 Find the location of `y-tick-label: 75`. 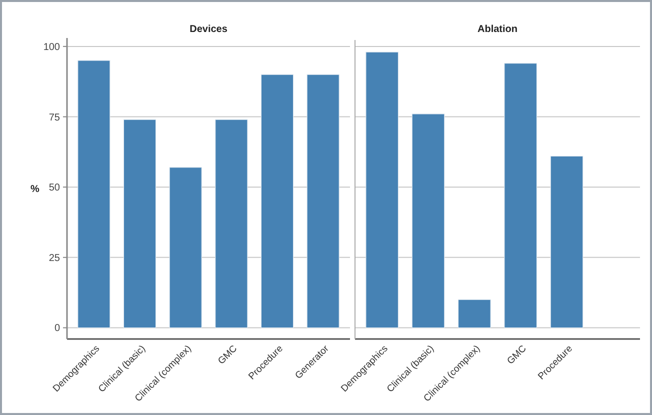

y-tick-label: 75 is located at coordinates (54, 118).